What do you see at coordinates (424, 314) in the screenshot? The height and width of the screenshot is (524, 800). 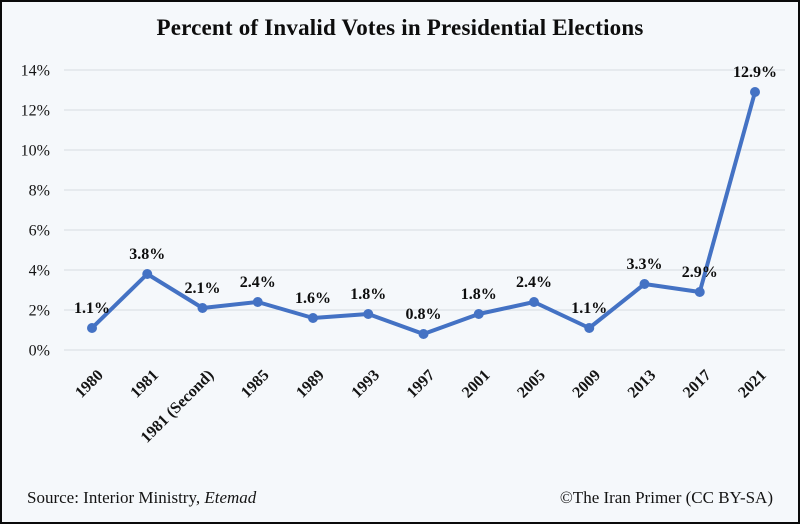 I see `data-point-label: 0.8%` at bounding box center [424, 314].